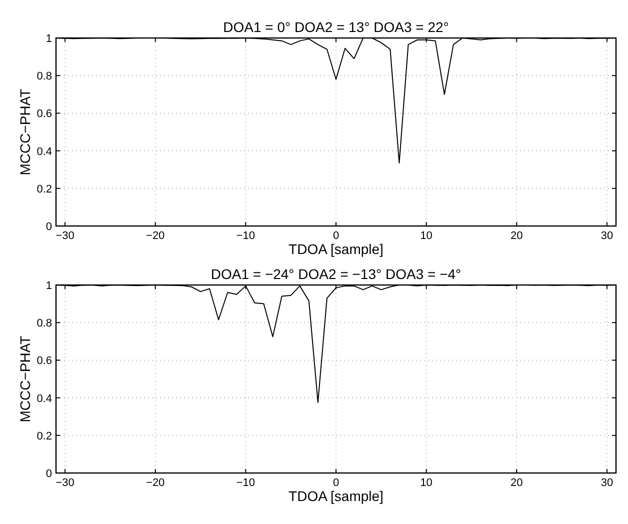  Describe the element at coordinates (336, 274) in the screenshot. I see `chart-title: DOA1 = −24° DOA2 = −13° DOA3 = −4°` at that location.